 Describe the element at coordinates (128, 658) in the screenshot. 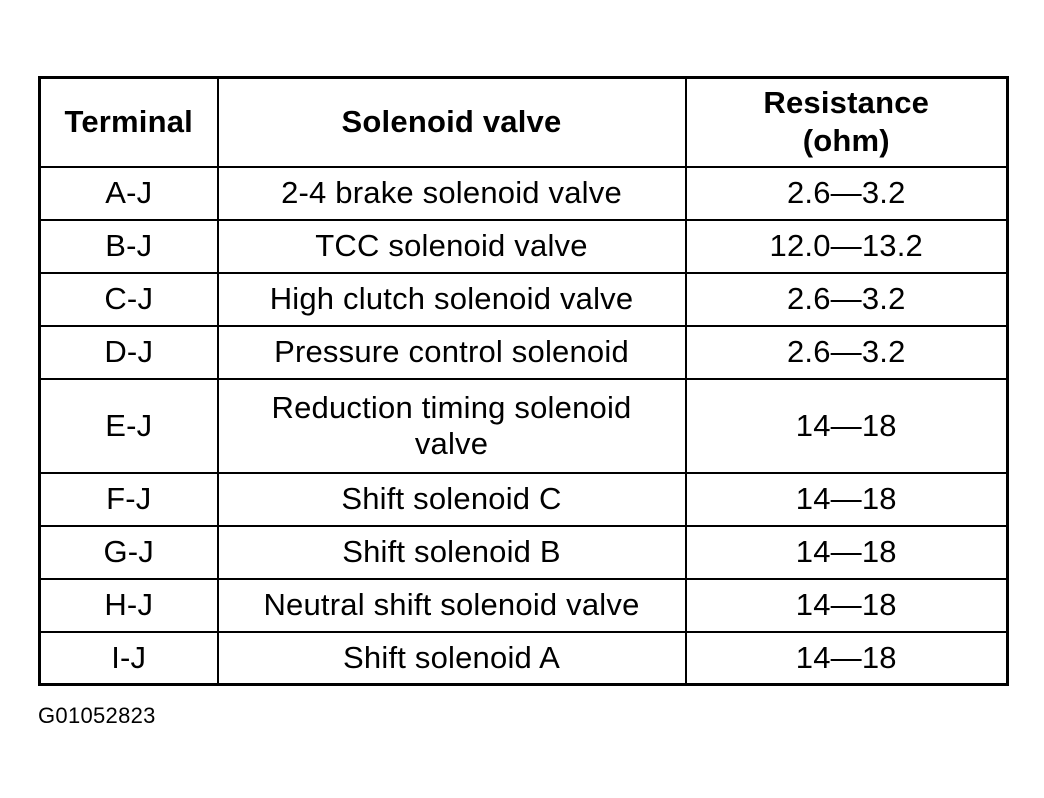

I see `cell-terminal: I-J` at that location.